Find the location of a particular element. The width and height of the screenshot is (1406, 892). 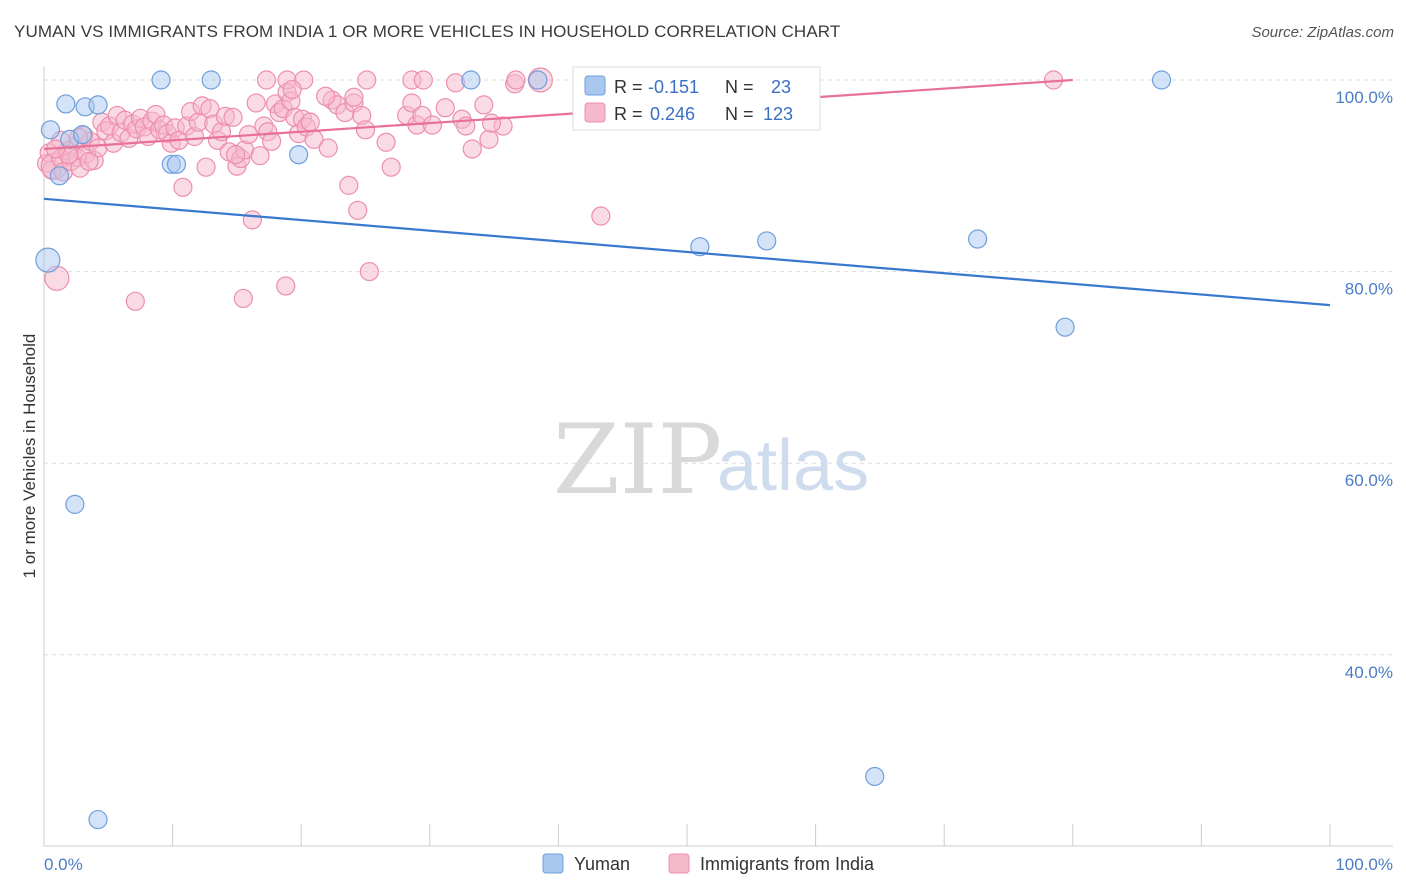

bottom-legend-swatch-yuman is located at coordinates (553, 863).